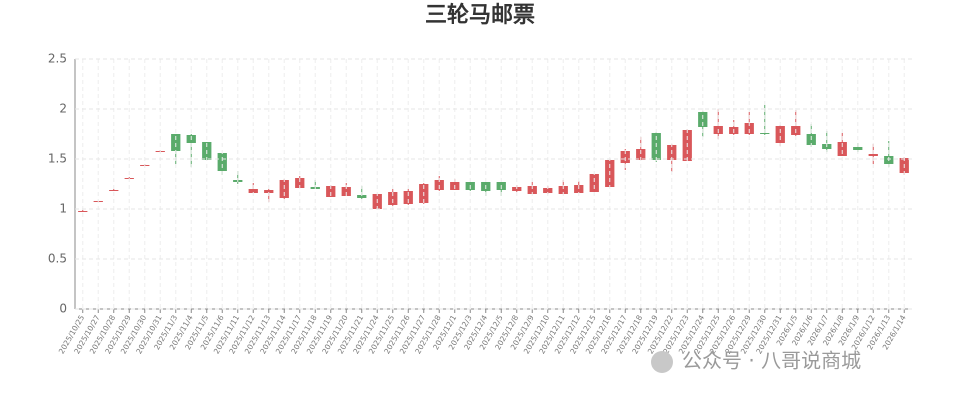 The image size is (960, 400). Describe the element at coordinates (57, 259) in the screenshot. I see `y-tick-label: 0.5` at that location.